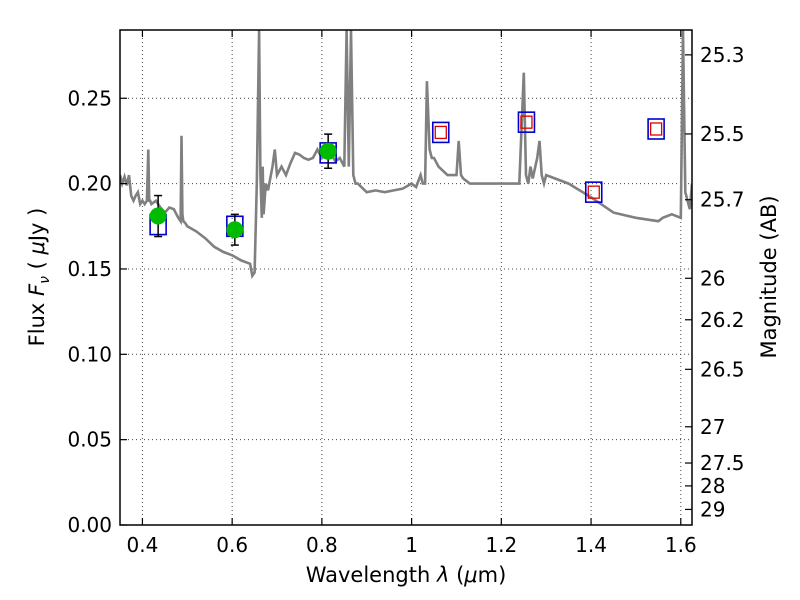 The image size is (800, 600). What do you see at coordinates (97, 311) in the screenshot?
I see `y-axis-ticks: 0.00 0.05 0.10 0.15 0.20 0.25` at bounding box center [97, 311].